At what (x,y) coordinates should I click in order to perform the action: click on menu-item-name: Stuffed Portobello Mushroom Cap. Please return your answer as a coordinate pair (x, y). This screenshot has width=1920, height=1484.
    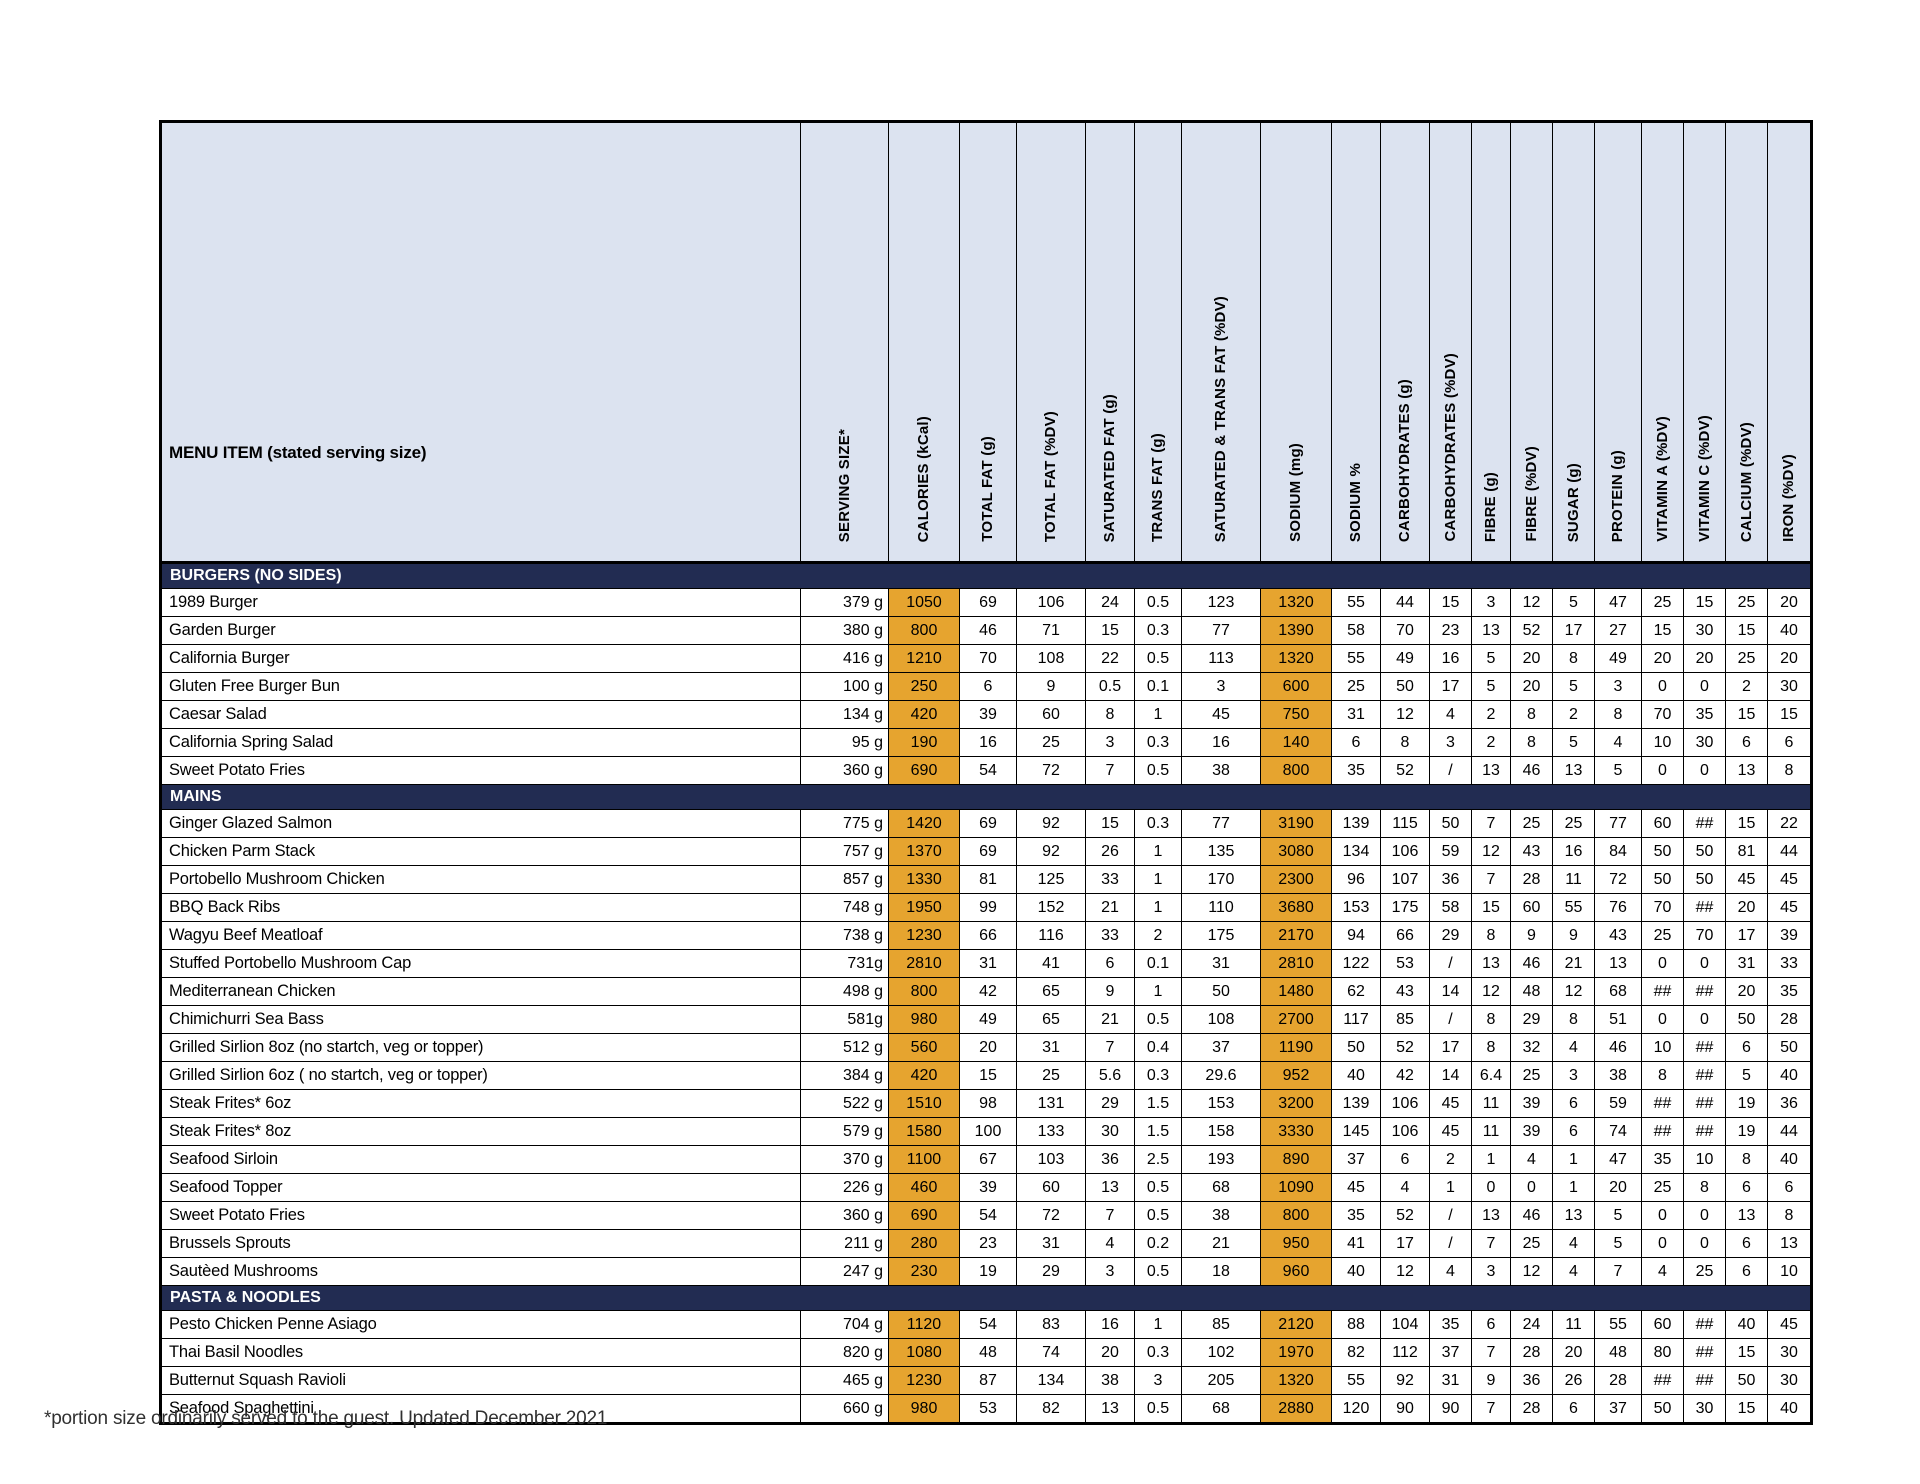
    Looking at the image, I should click on (480, 963).